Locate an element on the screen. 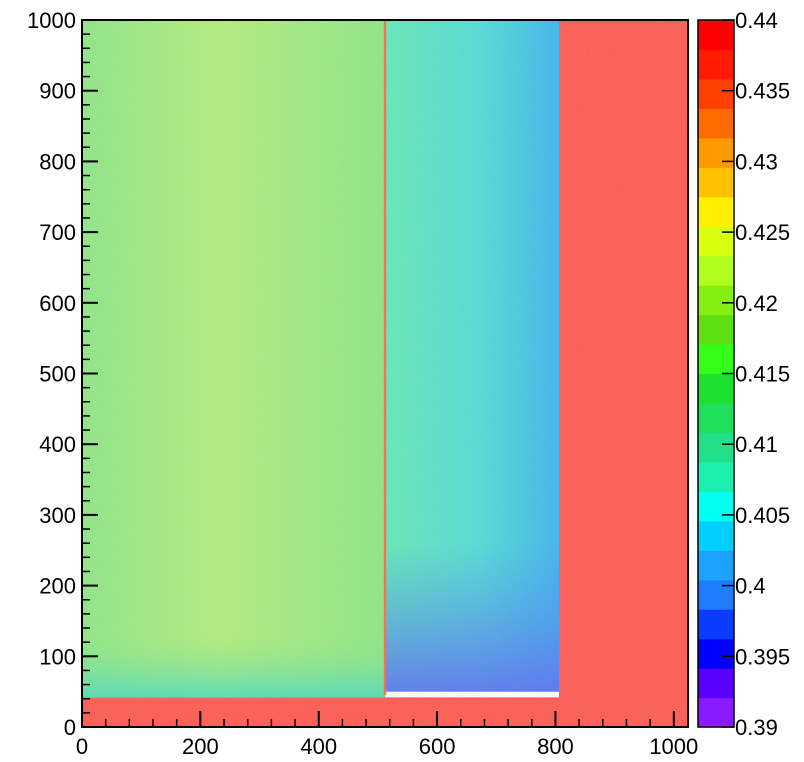 This screenshot has height=762, width=804. y-tick-label: 0 is located at coordinates (70, 727).